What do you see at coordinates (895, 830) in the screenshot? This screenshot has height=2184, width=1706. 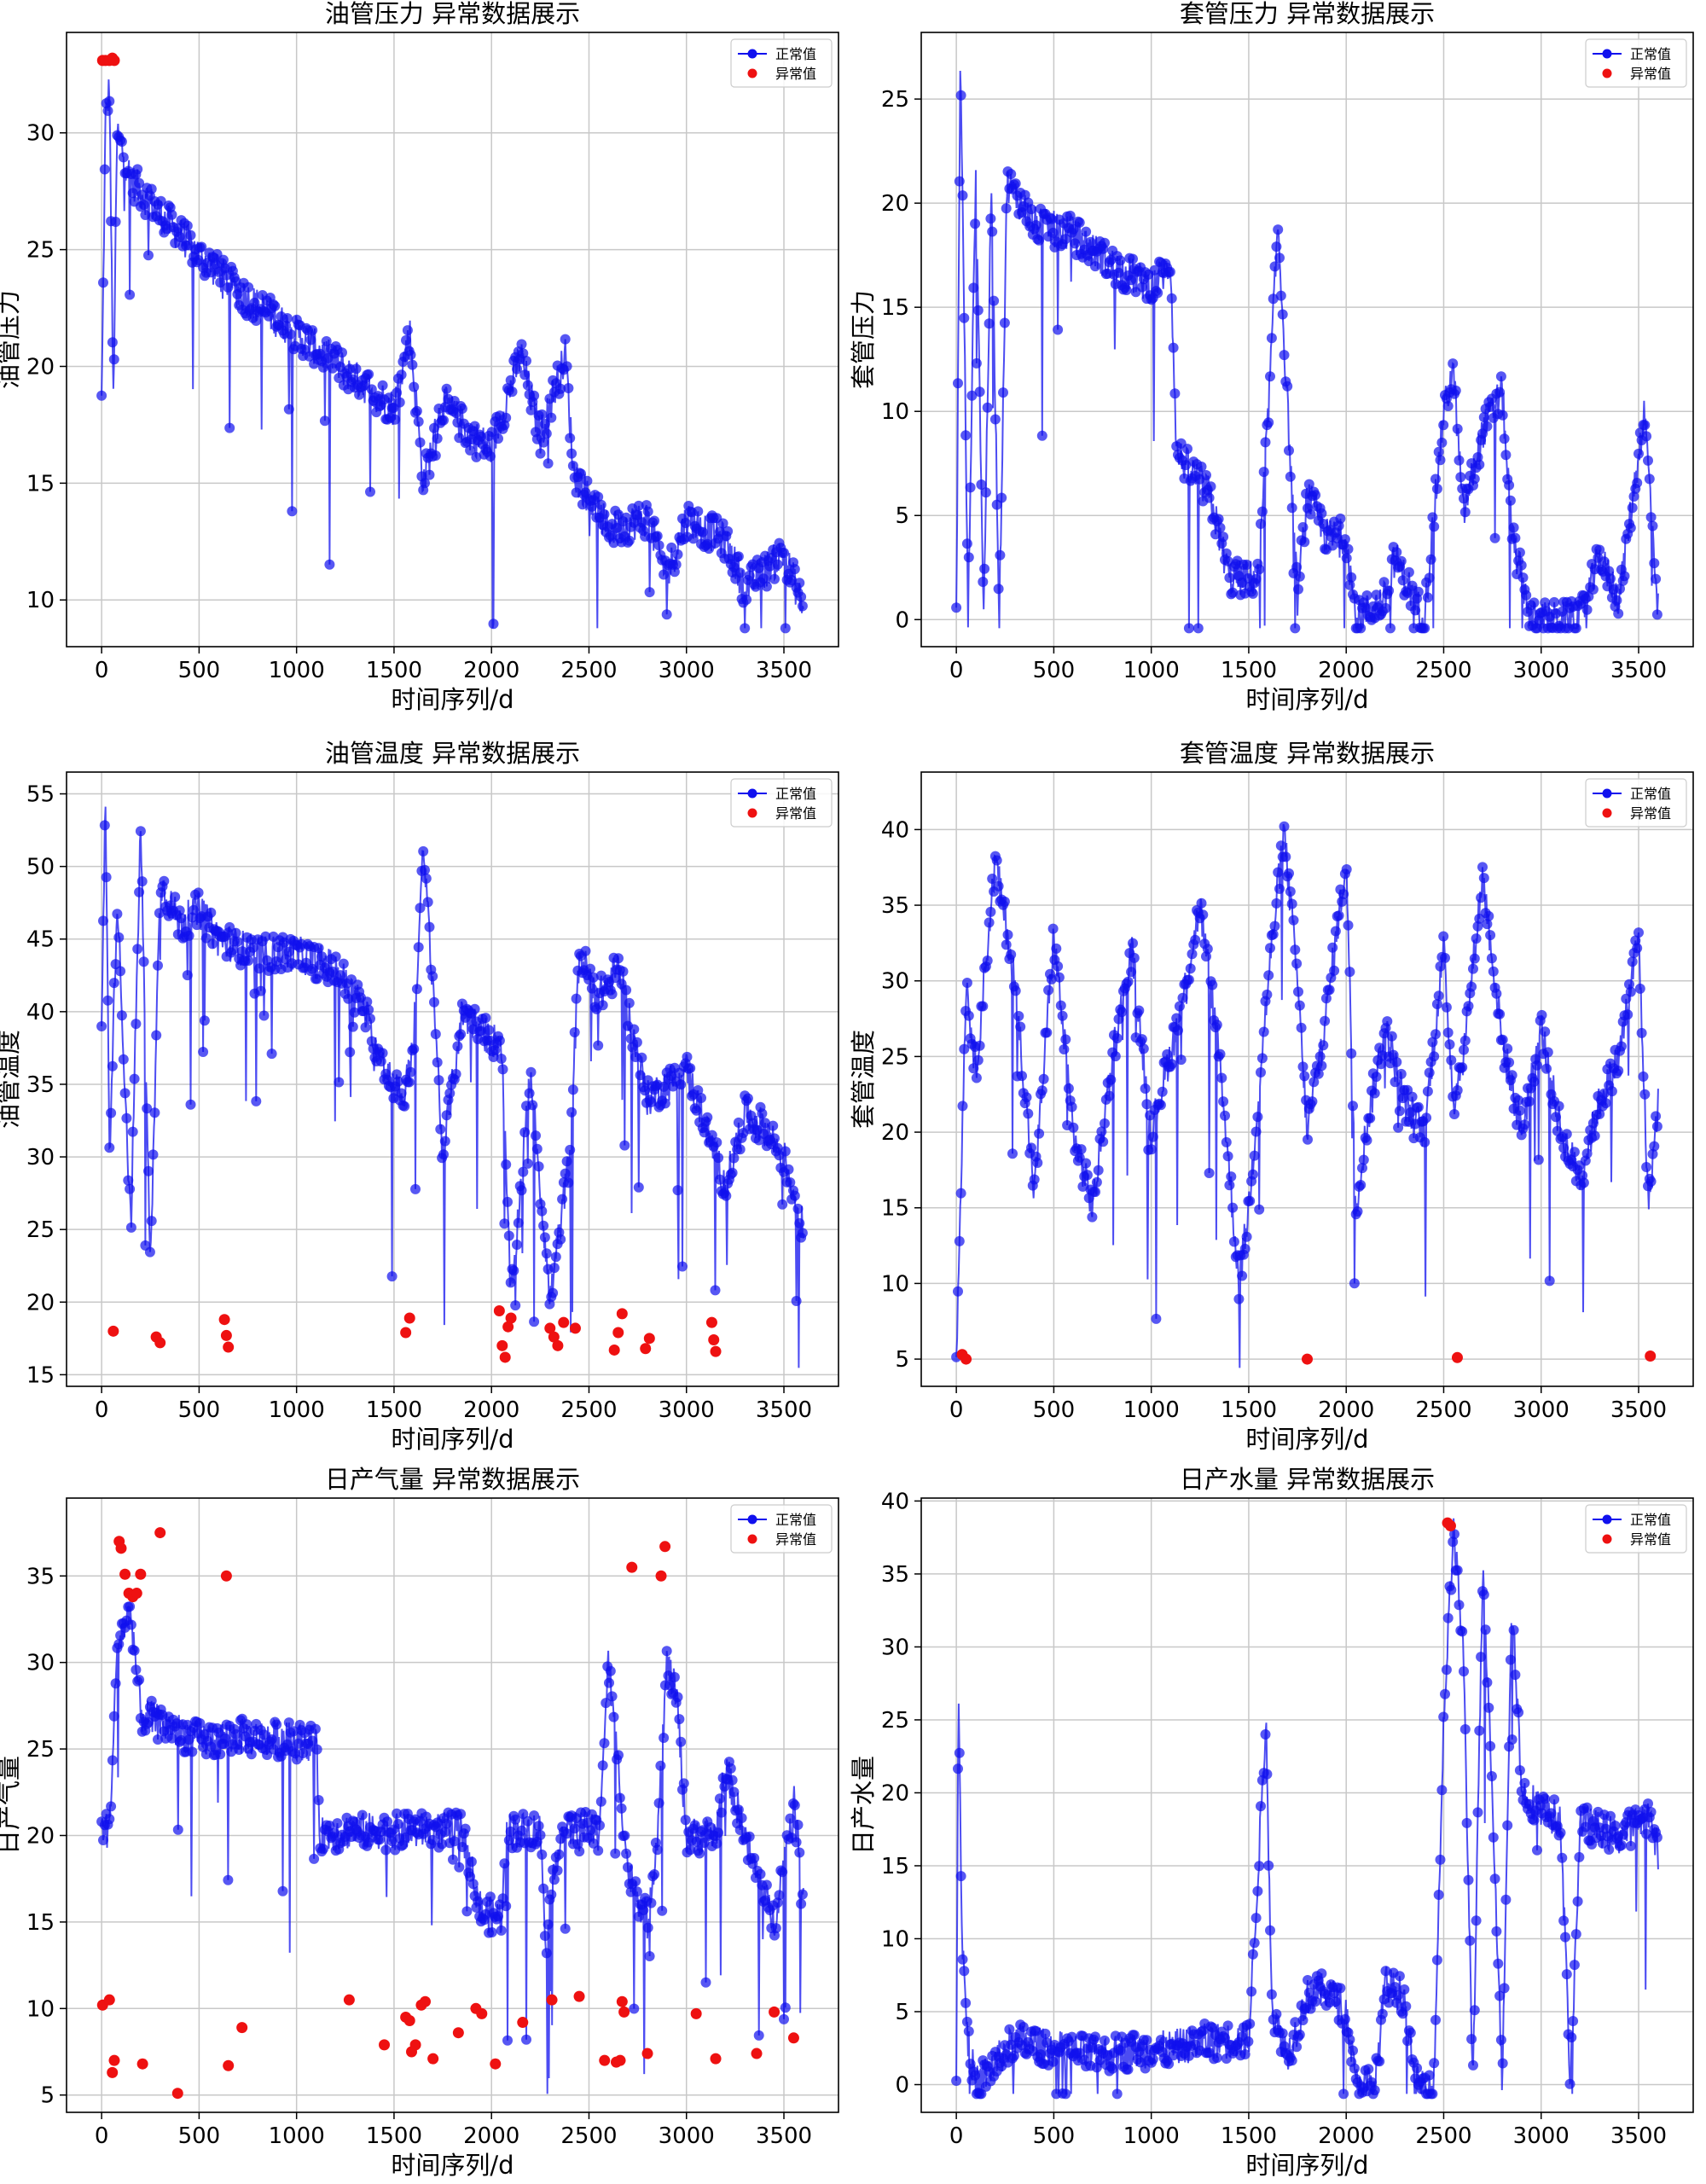 I see `y-tick-label: 40` at bounding box center [895, 830].